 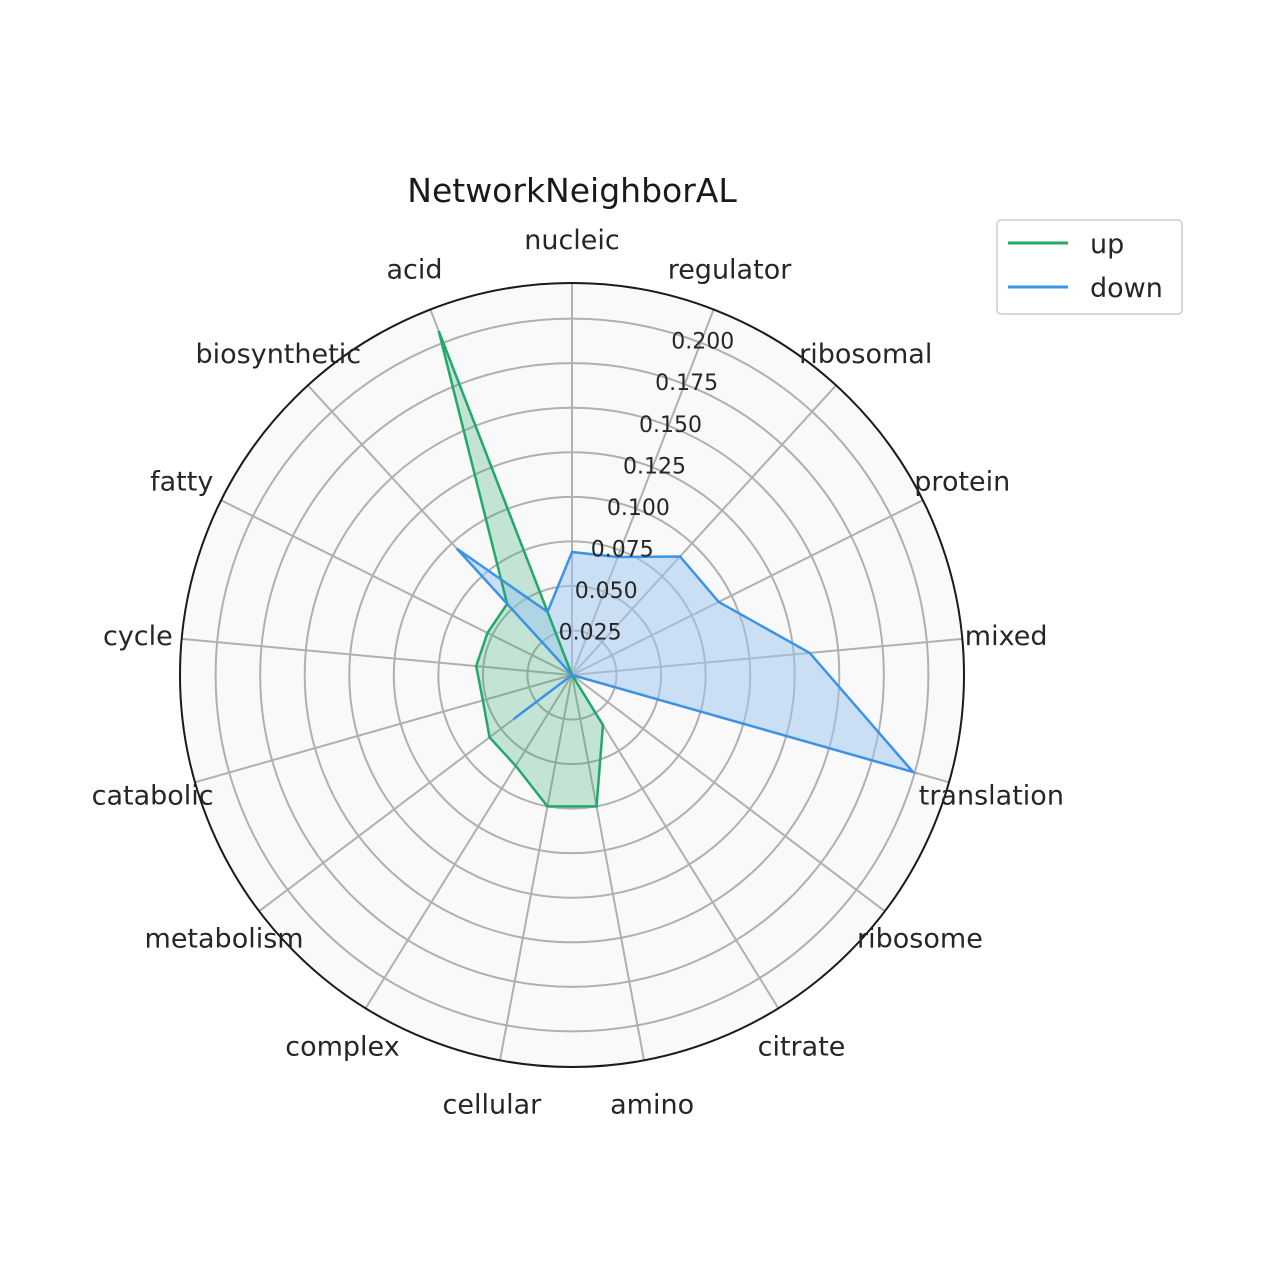 What do you see at coordinates (493, 1105) in the screenshot?
I see `category-label-cellular: cellular` at bounding box center [493, 1105].